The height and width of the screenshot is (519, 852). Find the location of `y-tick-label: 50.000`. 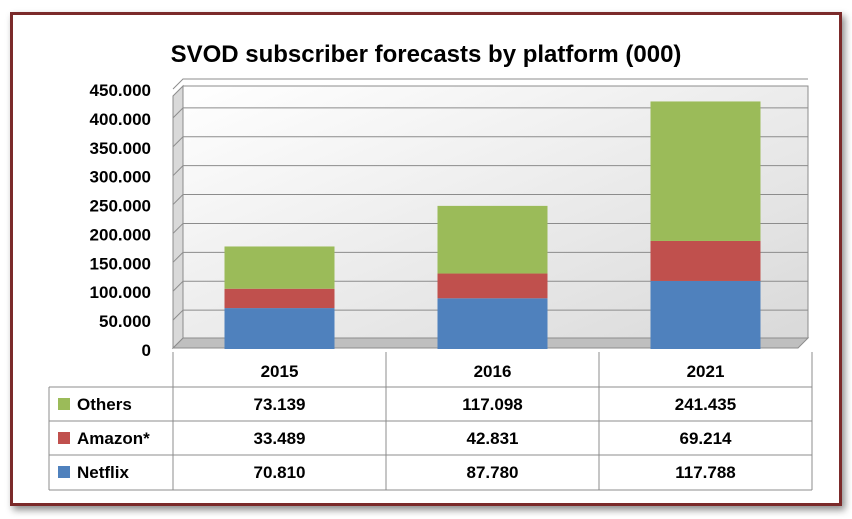

y-tick-label: 50.000 is located at coordinates (125, 321).